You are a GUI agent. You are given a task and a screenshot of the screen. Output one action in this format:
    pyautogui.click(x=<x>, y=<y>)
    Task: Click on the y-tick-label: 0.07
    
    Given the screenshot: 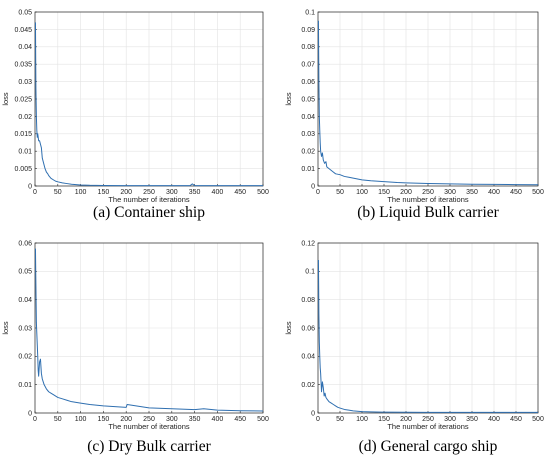 What is the action you would take?
    pyautogui.click(x=308, y=65)
    